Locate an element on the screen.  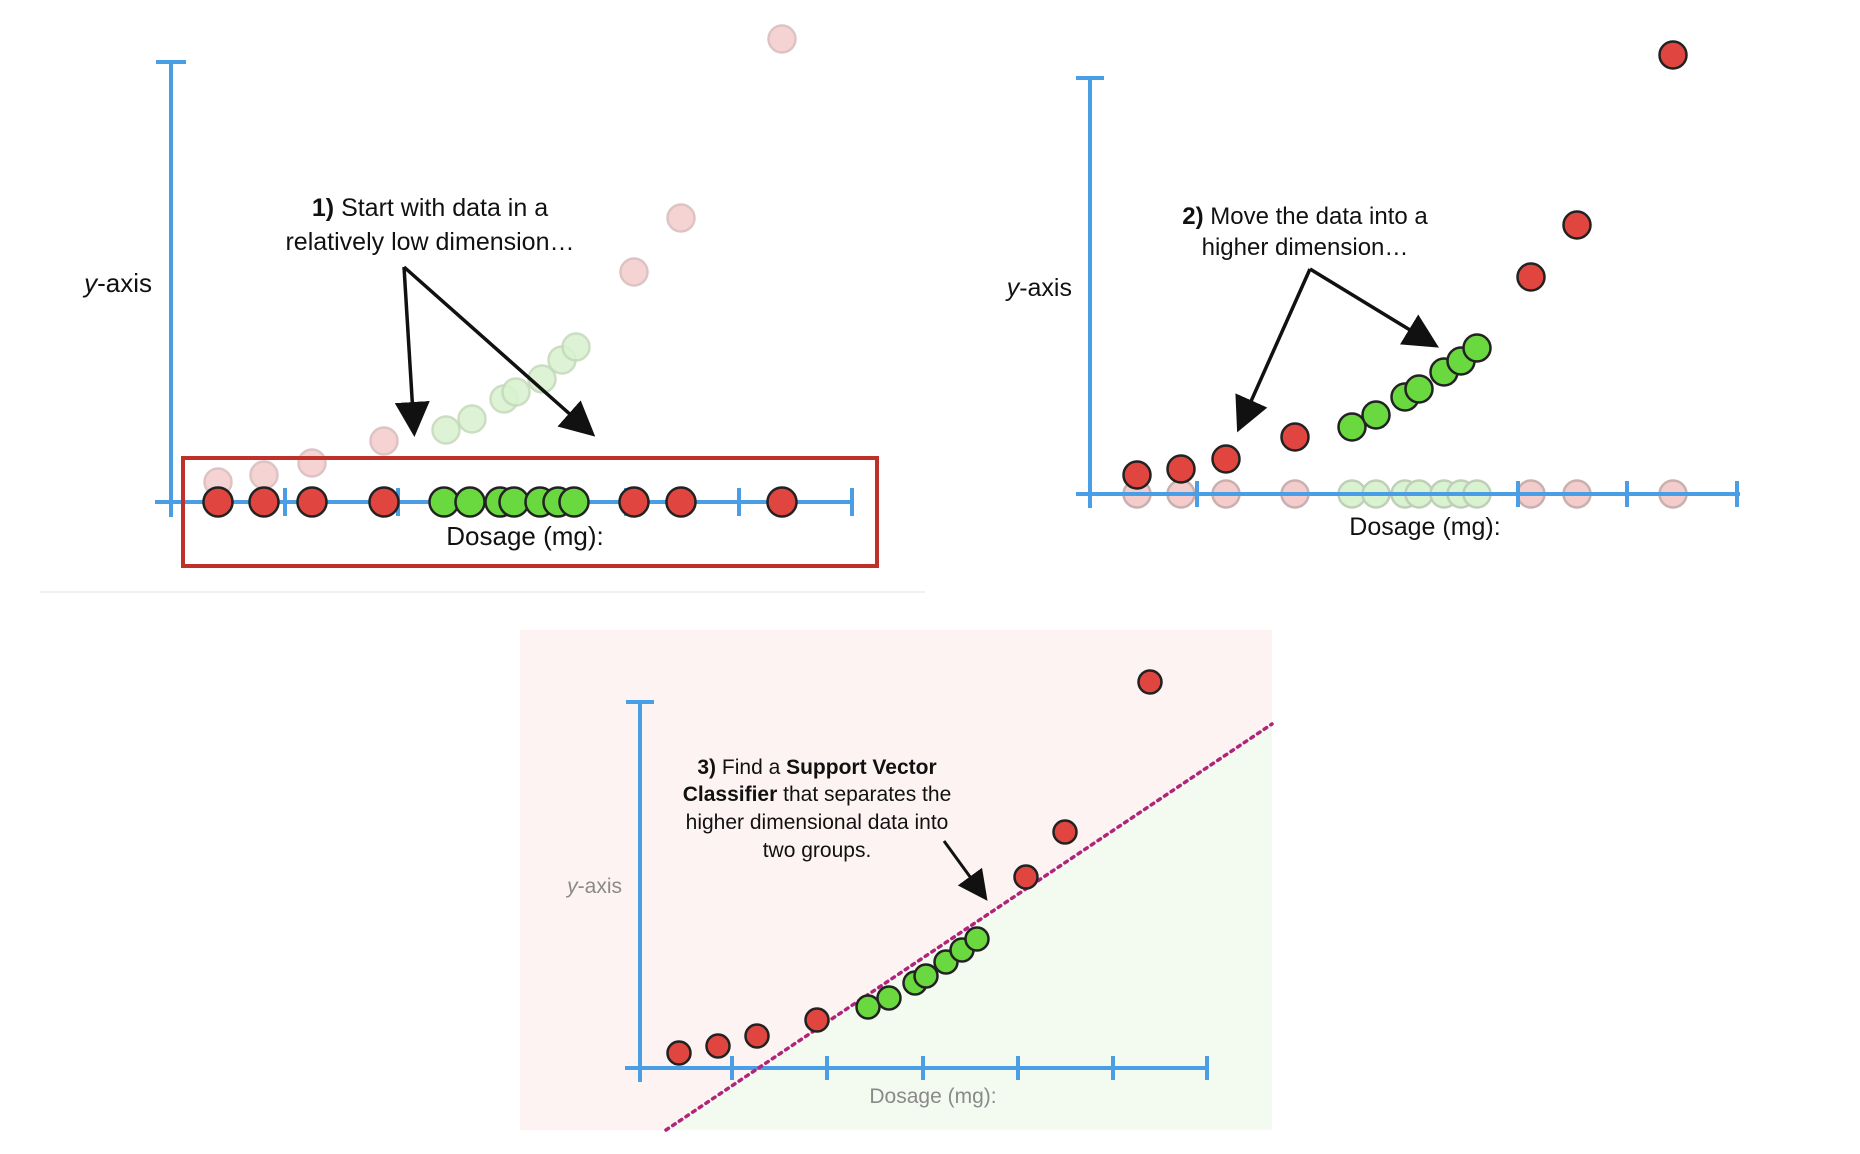
caption-line-1: 3) Find a Support Vector is located at coordinates (816, 767).